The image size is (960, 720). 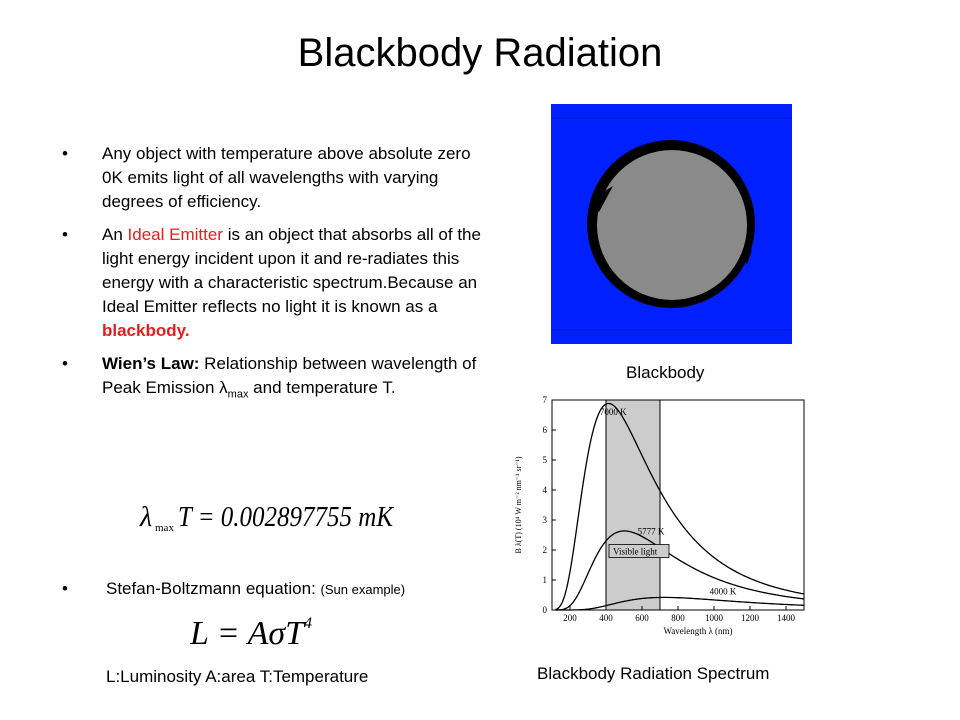 I want to click on sun-example-note: (Sun example), so click(x=363, y=589).